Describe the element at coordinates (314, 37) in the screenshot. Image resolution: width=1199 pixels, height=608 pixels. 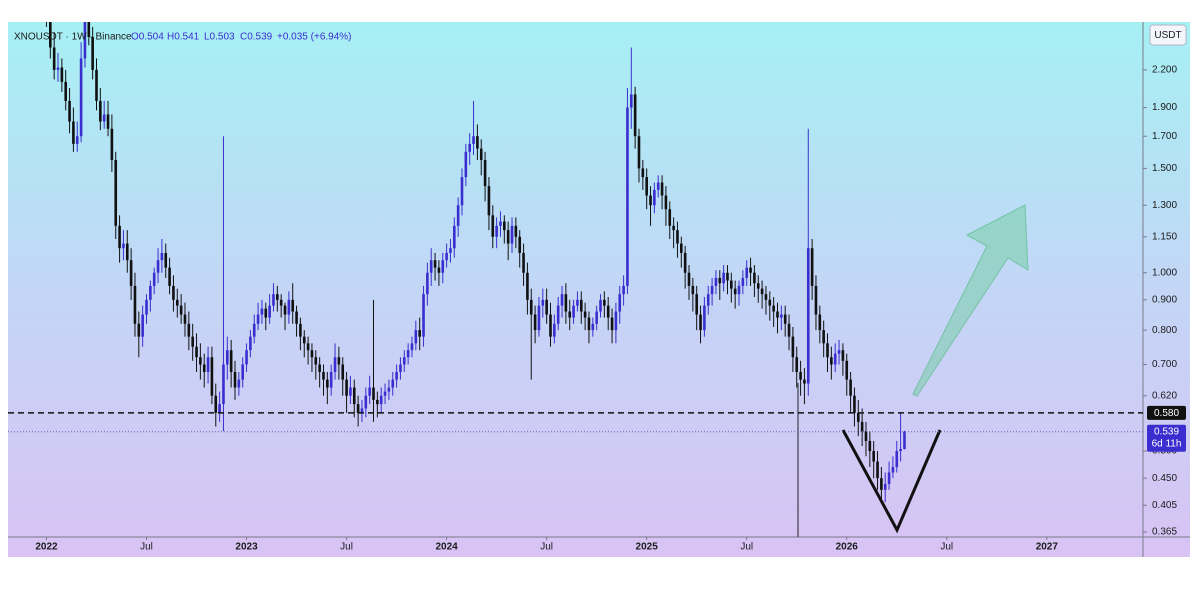
I see `change-label: +0.035 (+6.94%)` at that location.